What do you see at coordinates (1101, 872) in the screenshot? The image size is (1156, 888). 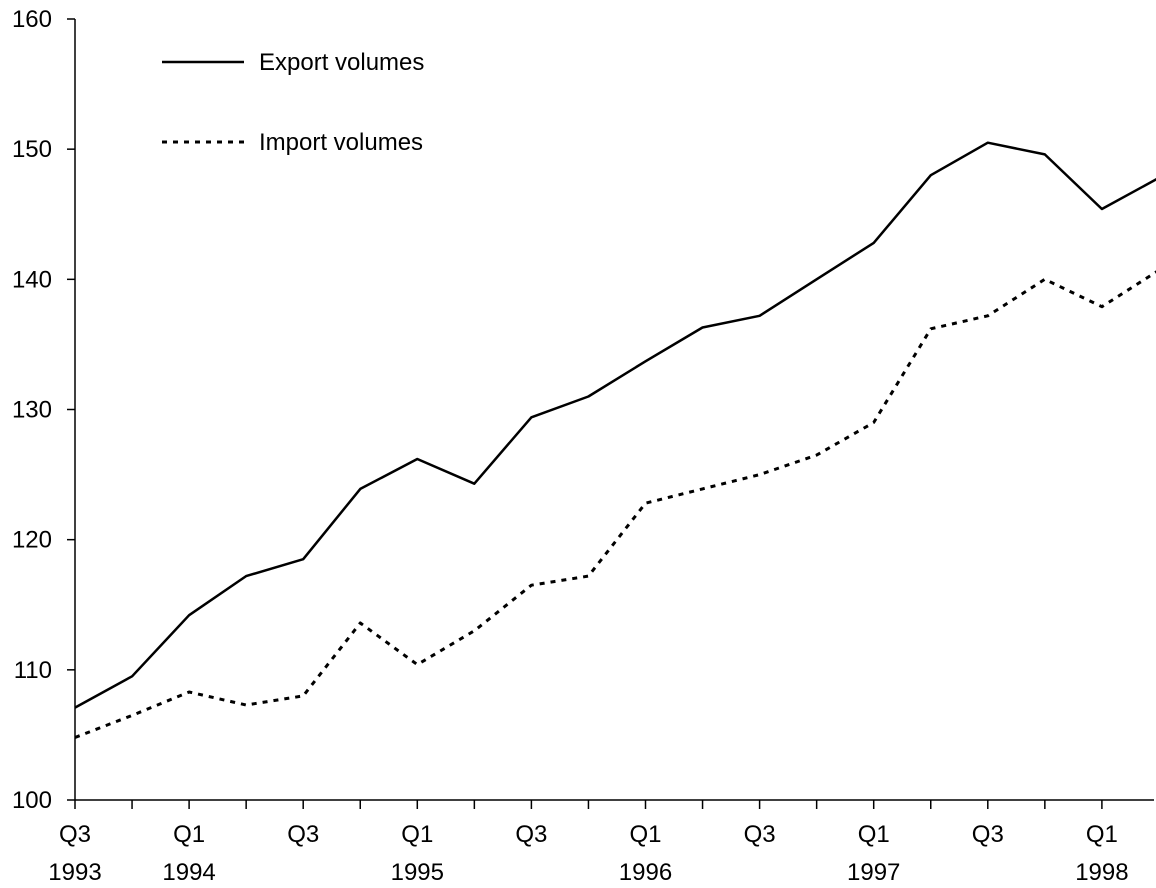 I see `x-tick-label-year: 1998` at bounding box center [1101, 872].